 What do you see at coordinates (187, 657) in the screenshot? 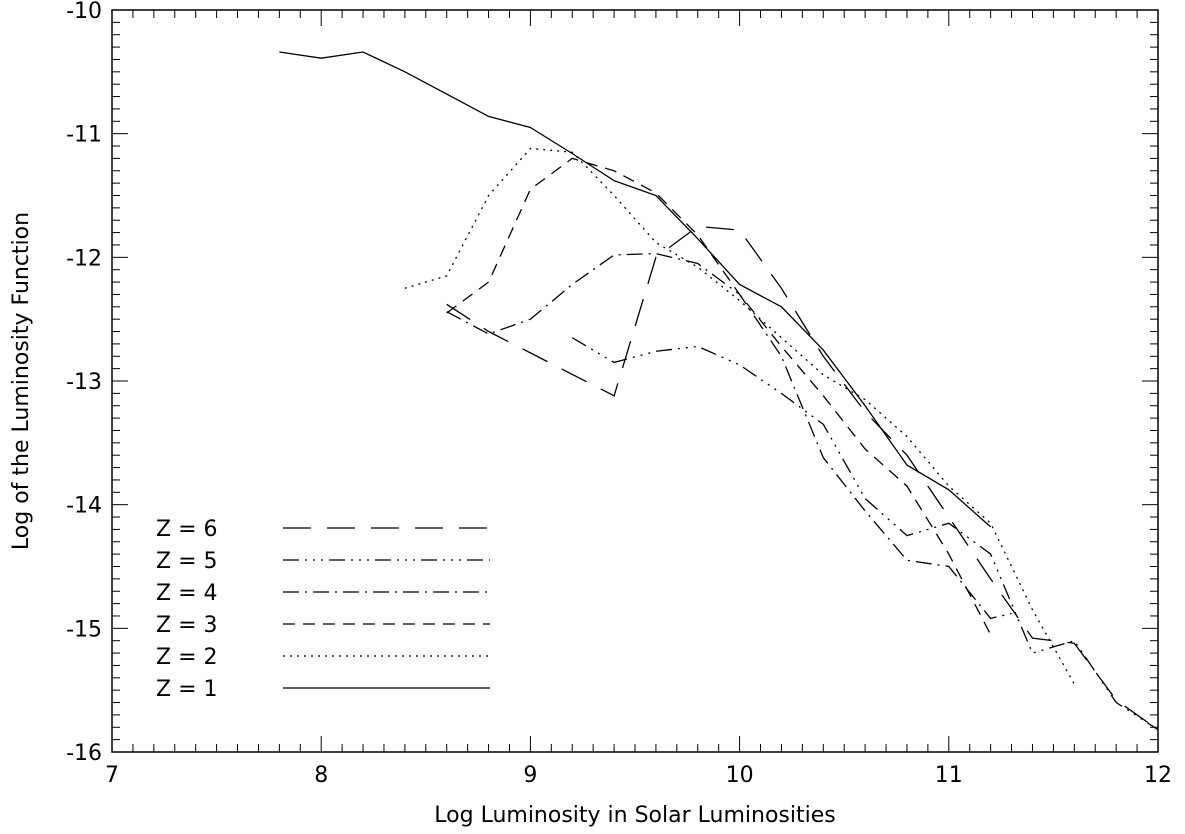
I see `legend-label: Z = 2` at bounding box center [187, 657].